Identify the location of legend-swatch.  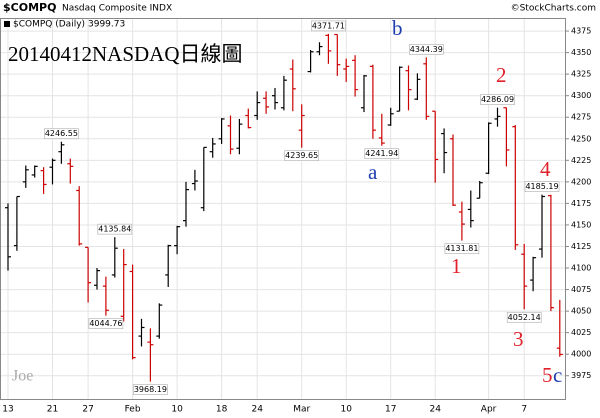
(7, 24).